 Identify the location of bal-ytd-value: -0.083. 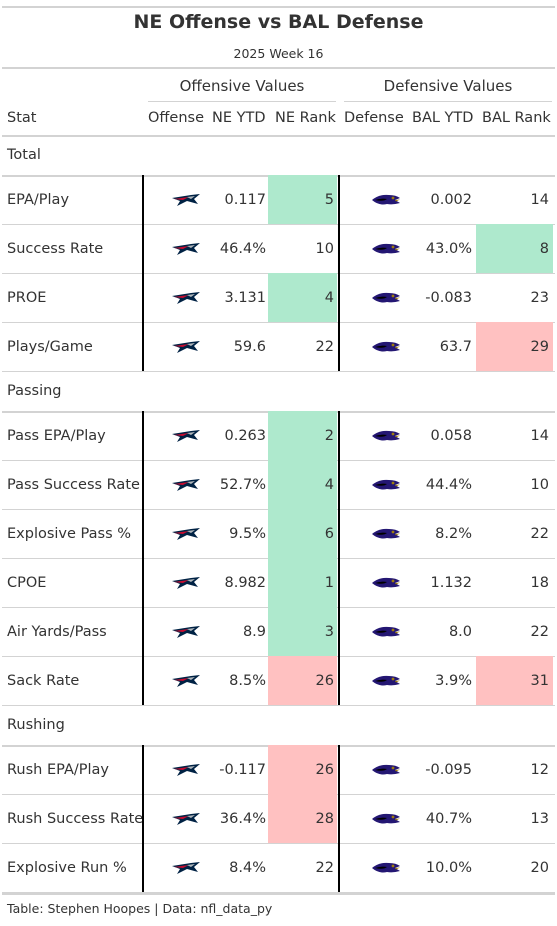
(448, 297).